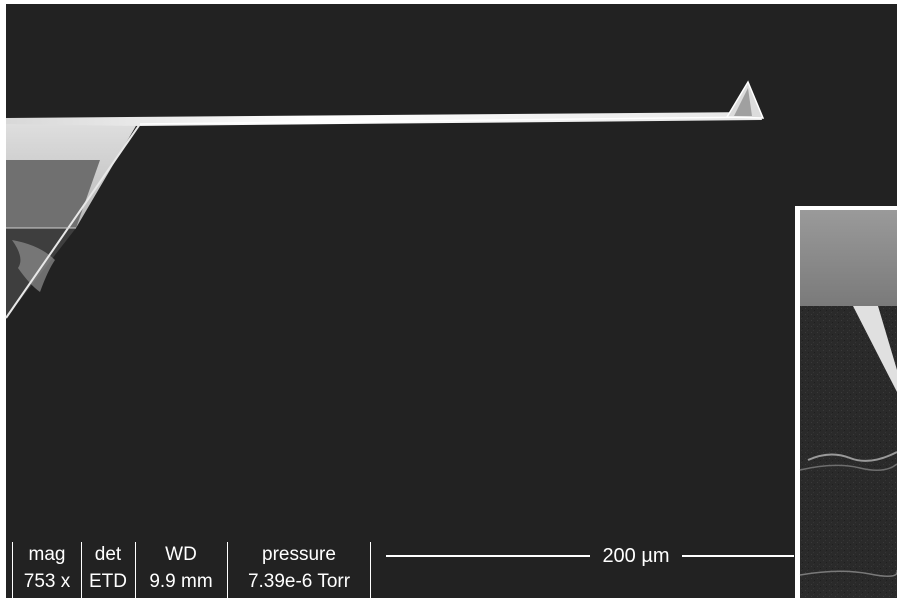 The width and height of the screenshot is (897, 598). I want to click on cantilever-beam, so click(384, 119).